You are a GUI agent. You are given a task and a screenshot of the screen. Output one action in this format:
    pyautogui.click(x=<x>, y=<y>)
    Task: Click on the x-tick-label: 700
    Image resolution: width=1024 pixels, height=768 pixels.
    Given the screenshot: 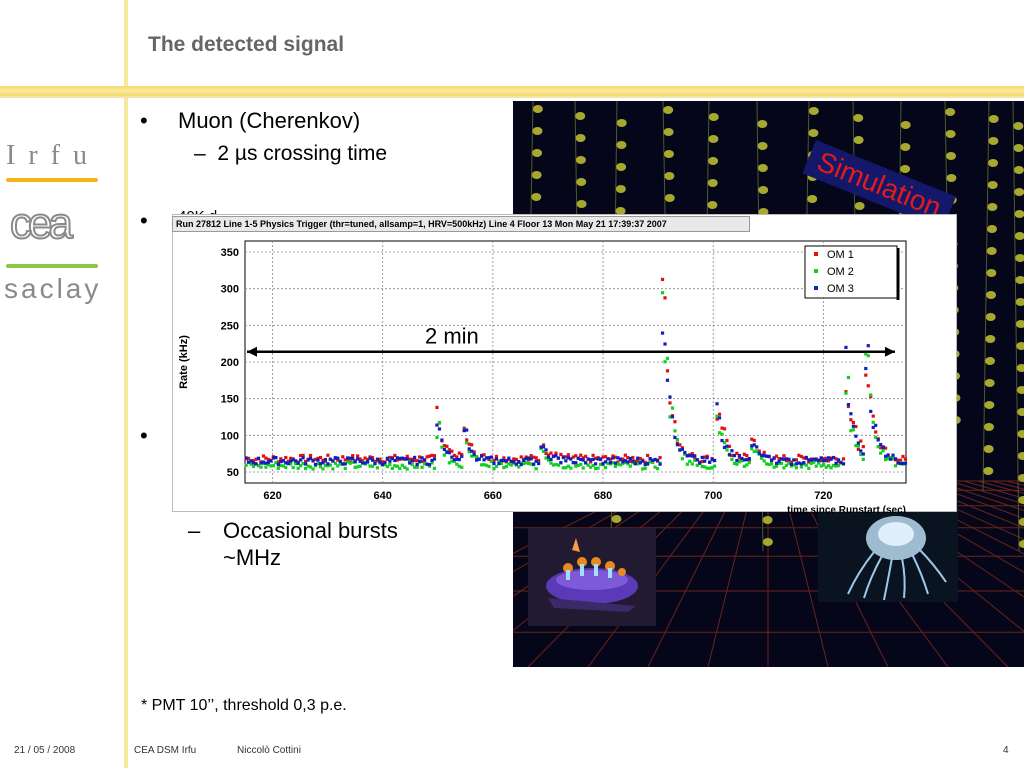 What is the action you would take?
    pyautogui.click(x=713, y=496)
    